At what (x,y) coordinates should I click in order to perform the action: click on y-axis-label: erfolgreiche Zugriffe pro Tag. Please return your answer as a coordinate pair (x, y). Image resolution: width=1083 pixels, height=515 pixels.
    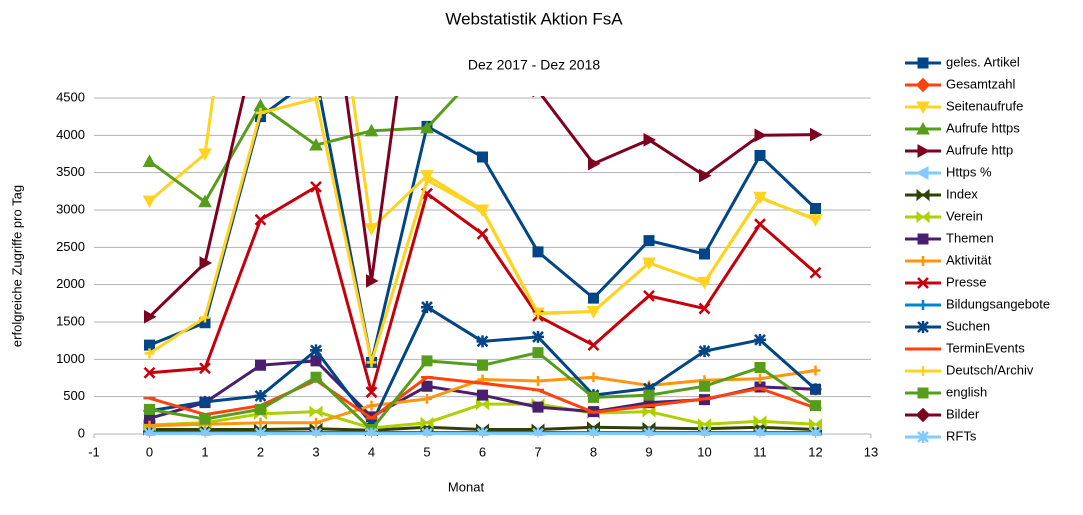
    Looking at the image, I should click on (16, 266).